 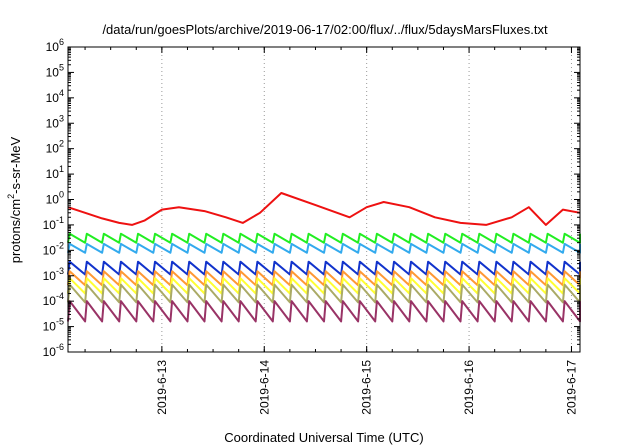 What do you see at coordinates (53, 299) in the screenshot?
I see `y-tick-label: 10⁻⁴` at bounding box center [53, 299].